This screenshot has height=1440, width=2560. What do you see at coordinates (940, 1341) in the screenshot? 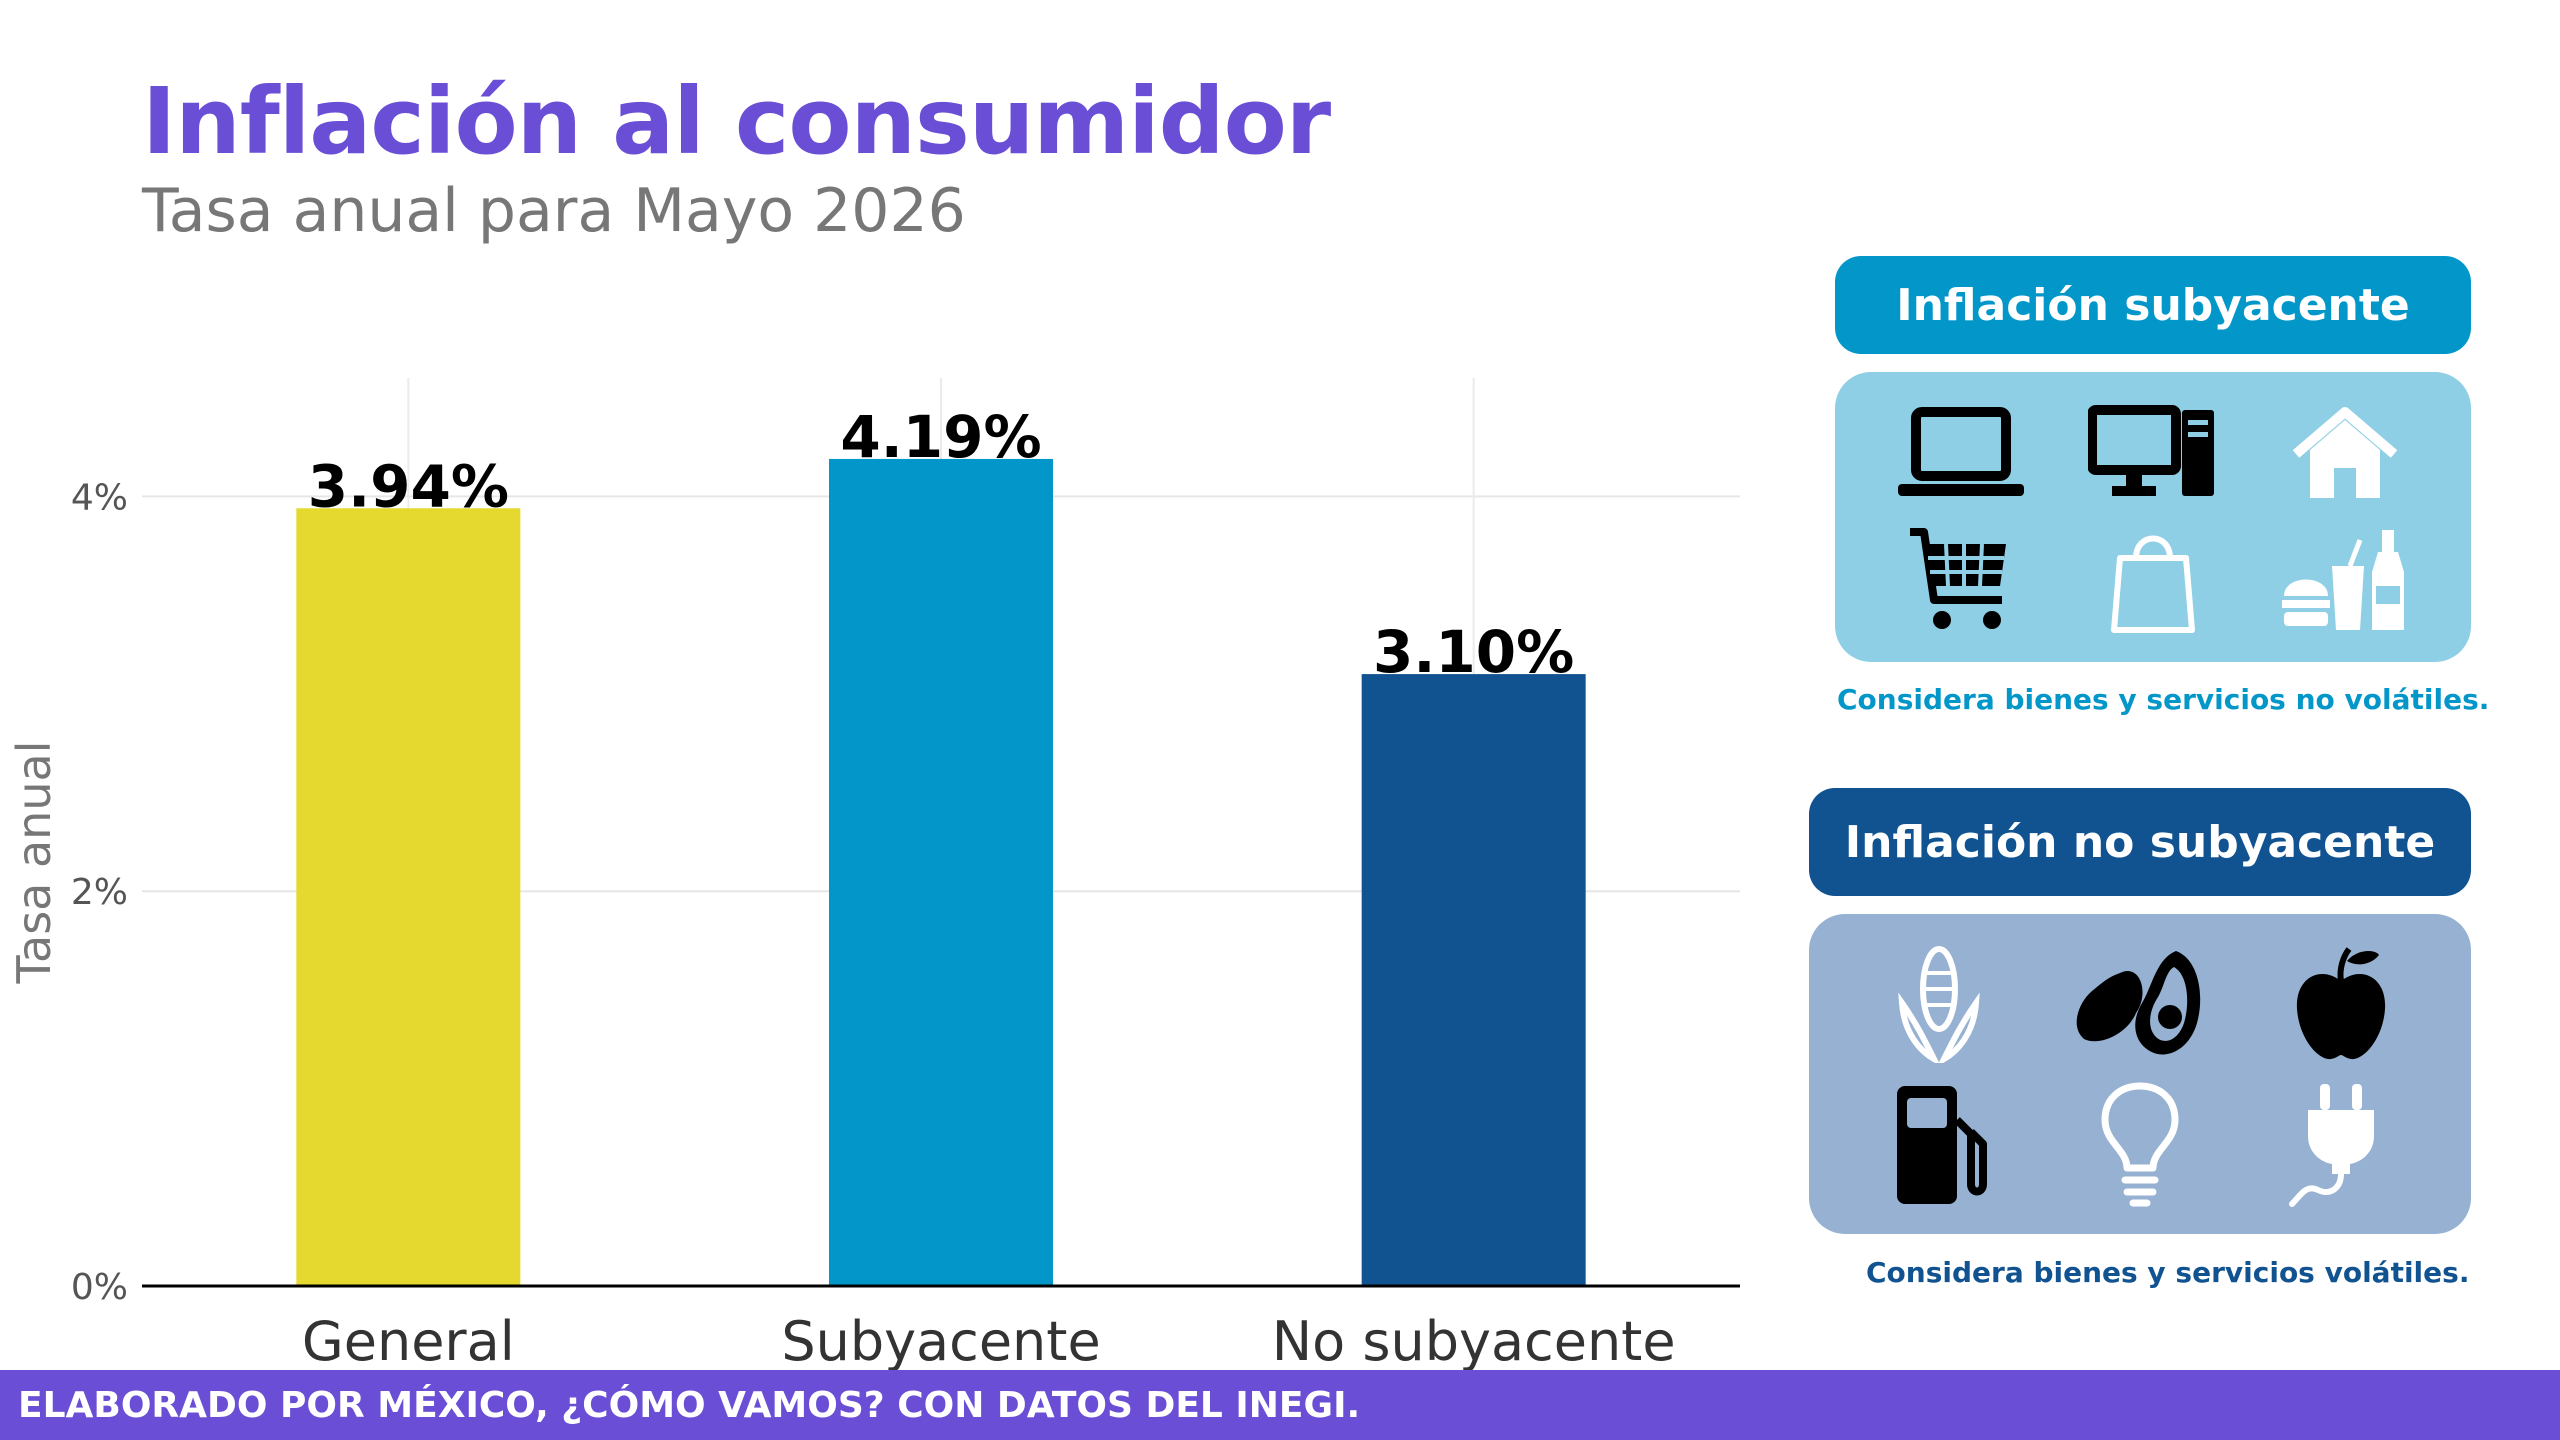
I see `x-tick-label: Subyacente` at bounding box center [940, 1341].